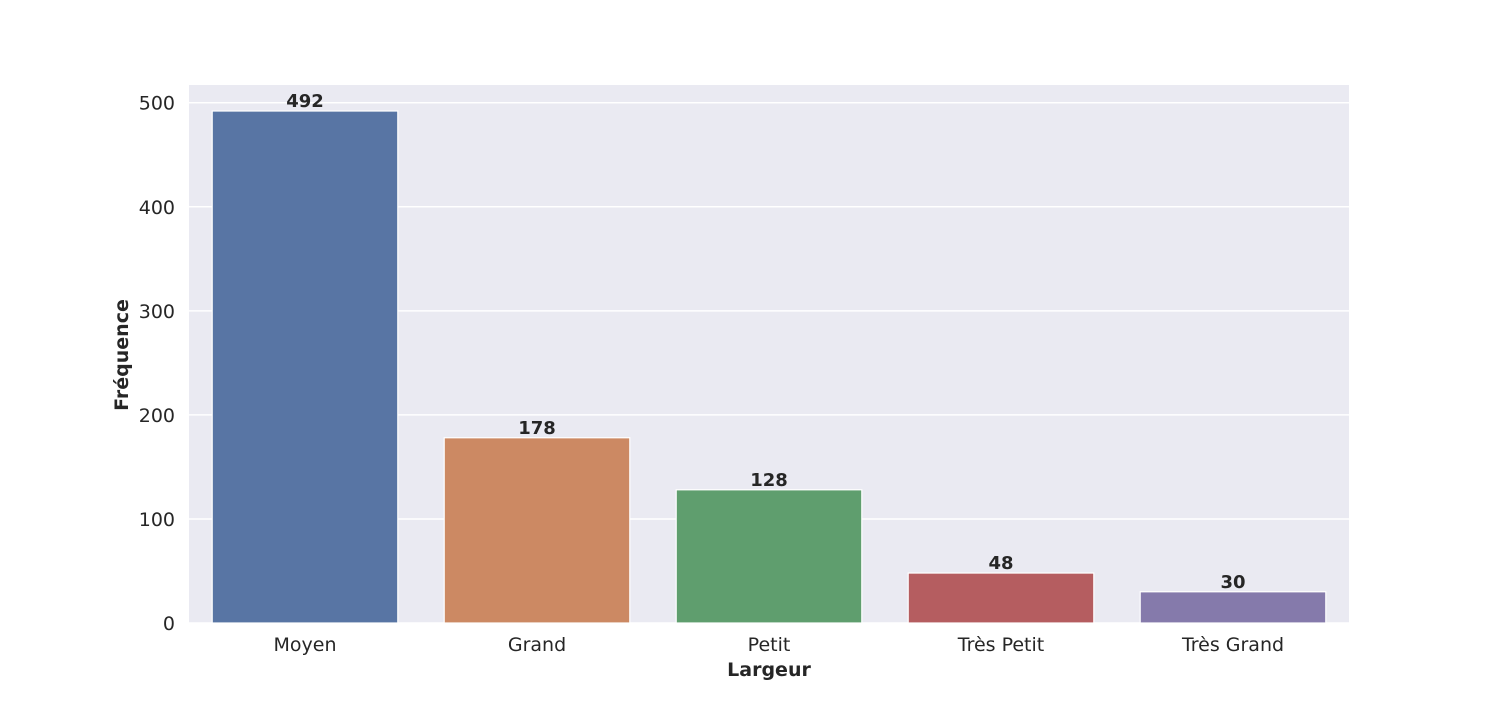 The width and height of the screenshot is (1500, 704). Describe the element at coordinates (537, 645) in the screenshot. I see `x-tick-label: Grand` at that location.